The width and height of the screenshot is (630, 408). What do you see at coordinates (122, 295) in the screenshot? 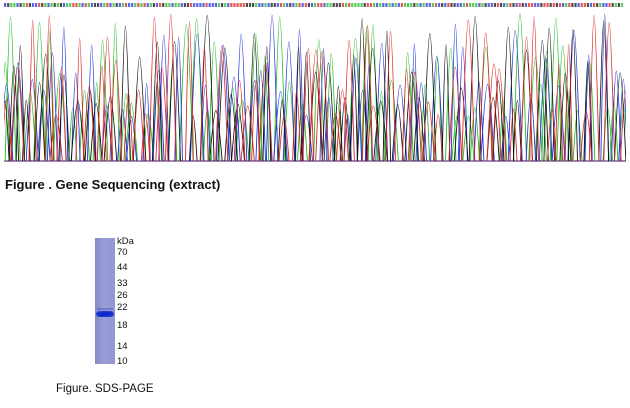
I see `marker-label-26: 26` at bounding box center [122, 295].